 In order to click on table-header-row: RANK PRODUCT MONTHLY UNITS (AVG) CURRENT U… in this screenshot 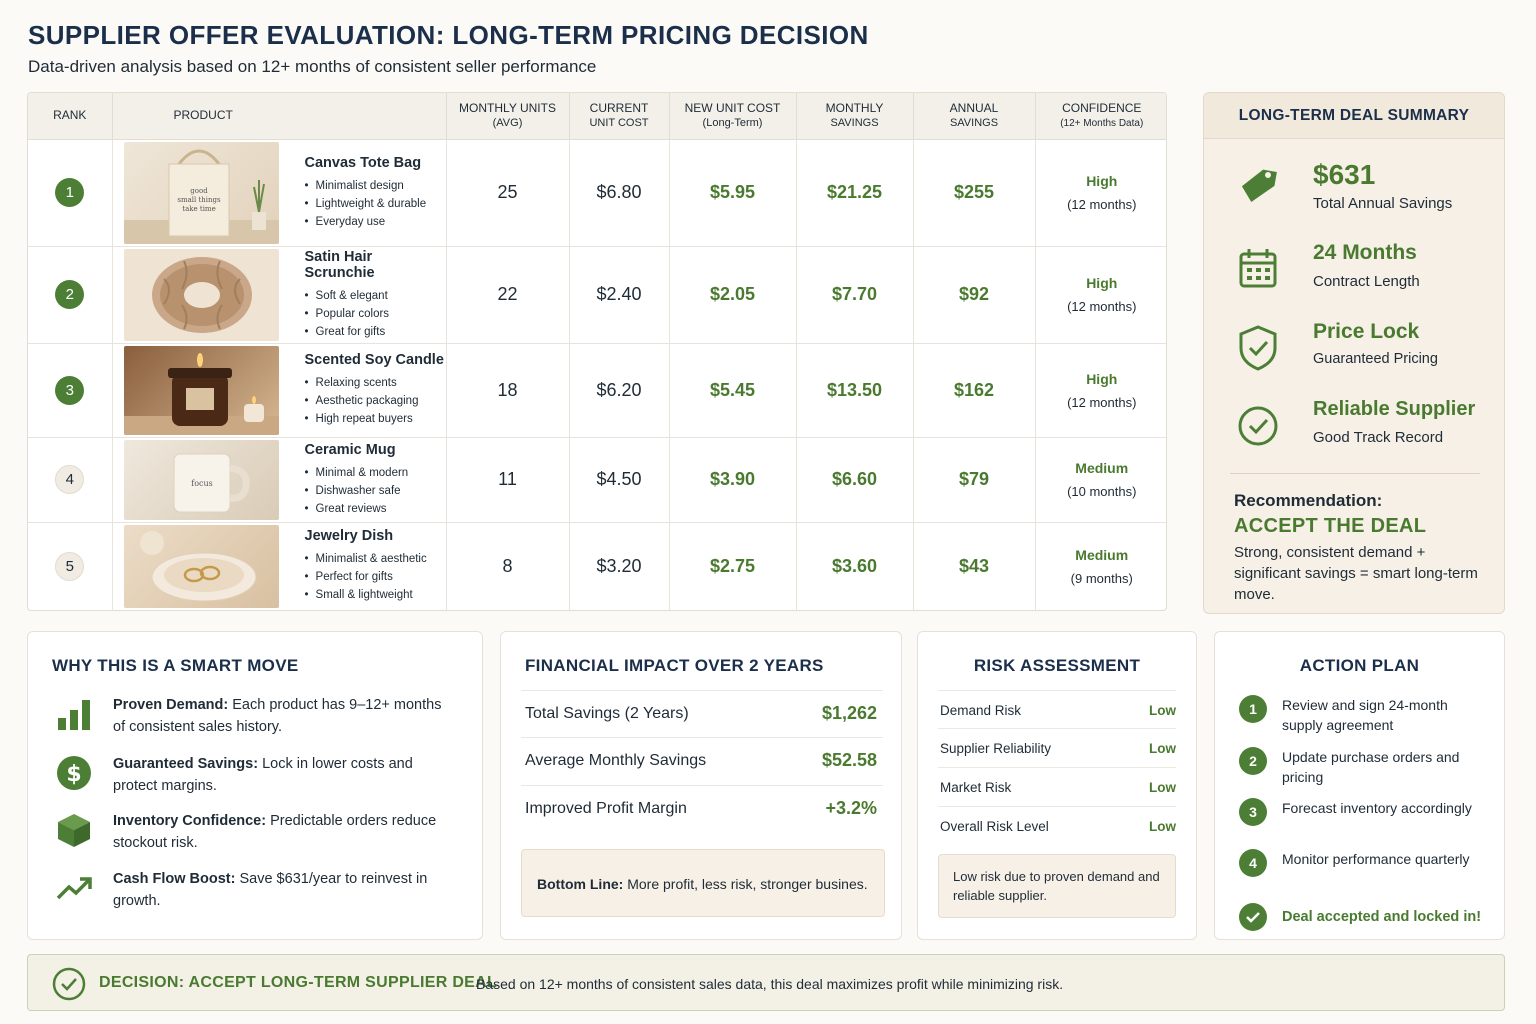, I will do `click(597, 116)`.